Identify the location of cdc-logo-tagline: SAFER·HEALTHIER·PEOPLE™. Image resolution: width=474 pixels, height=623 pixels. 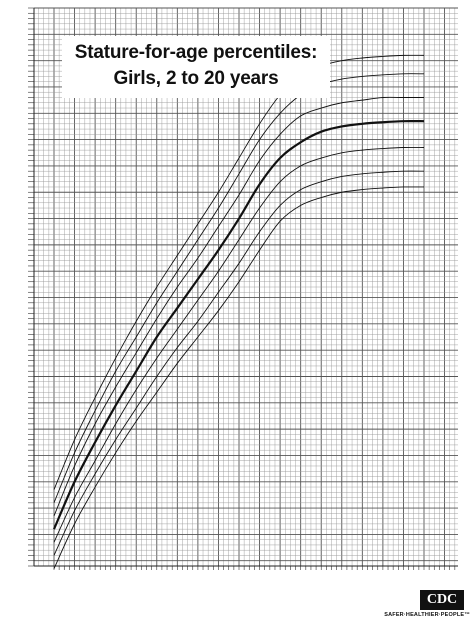
(427, 615).